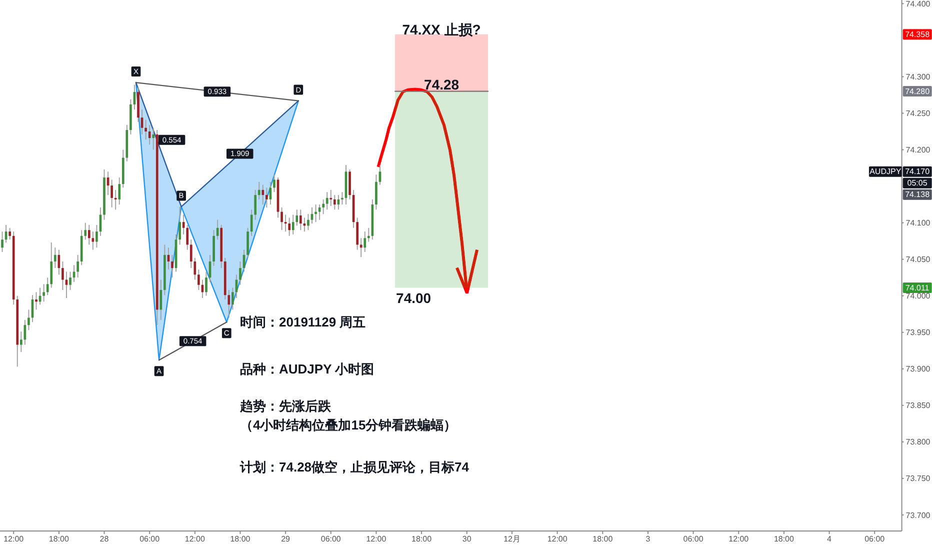  I want to click on annotation: 计划：74.28做空，止损见评论，目标74, so click(354, 467).